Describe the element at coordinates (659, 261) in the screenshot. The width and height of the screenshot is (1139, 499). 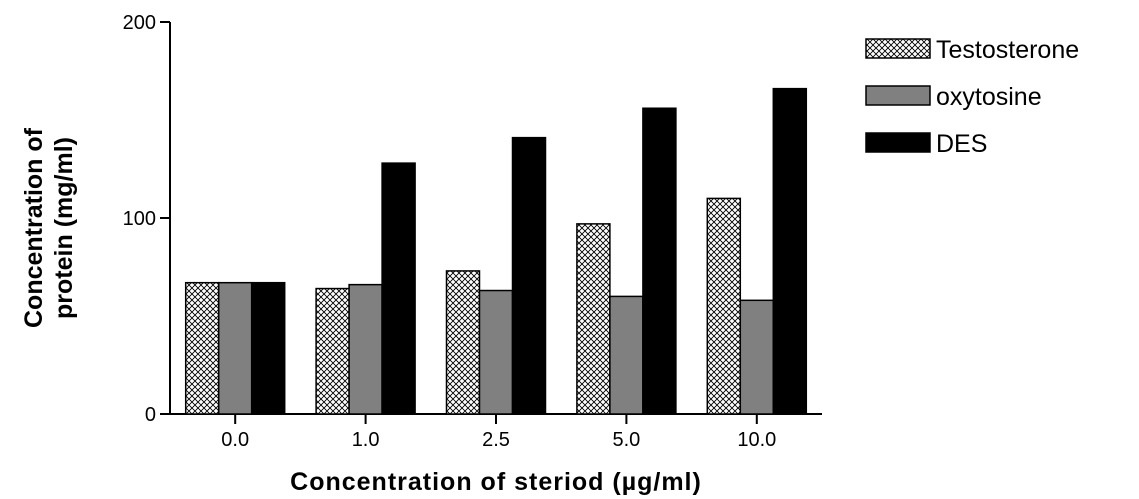
I see `bar-des-5.0` at that location.